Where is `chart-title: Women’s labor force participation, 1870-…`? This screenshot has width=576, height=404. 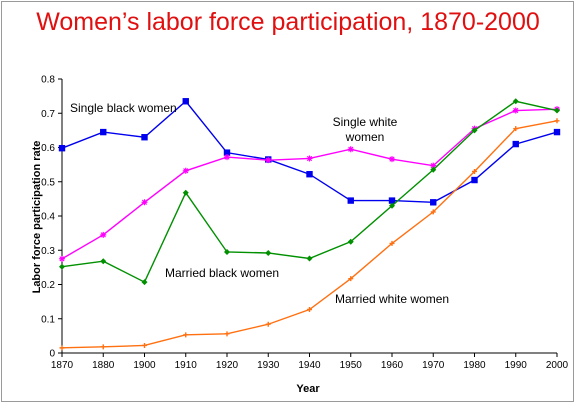 chart-title: Women’s labor force participation, 1870-… is located at coordinates (288, 22).